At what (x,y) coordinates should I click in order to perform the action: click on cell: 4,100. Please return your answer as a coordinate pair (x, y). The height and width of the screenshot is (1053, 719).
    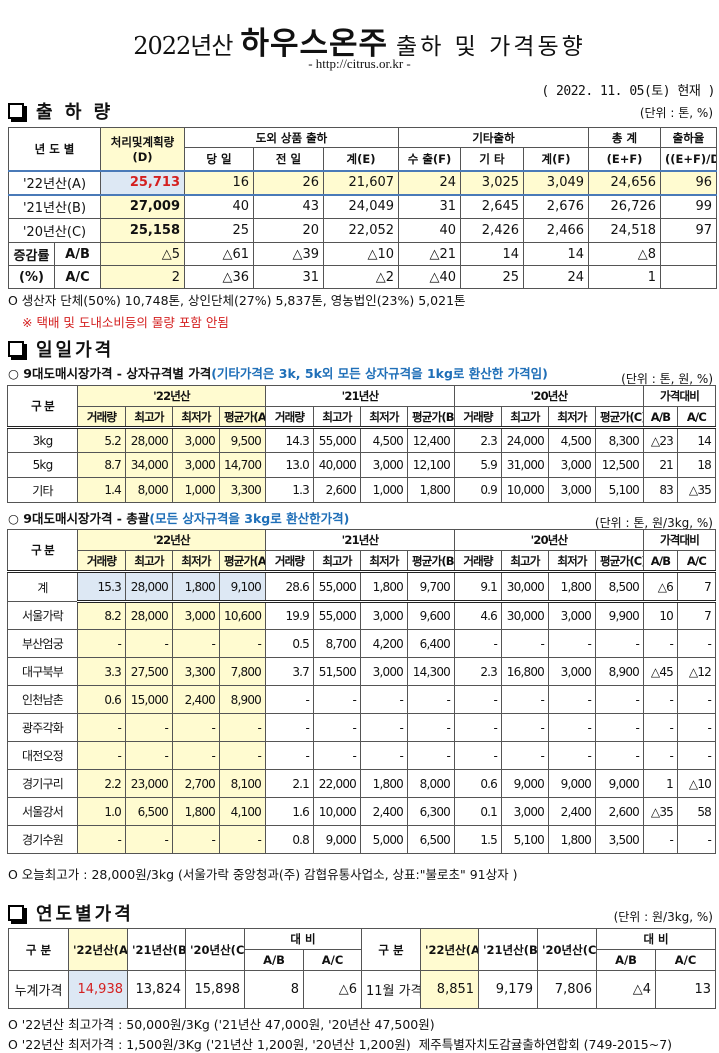
    Looking at the image, I should click on (242, 811).